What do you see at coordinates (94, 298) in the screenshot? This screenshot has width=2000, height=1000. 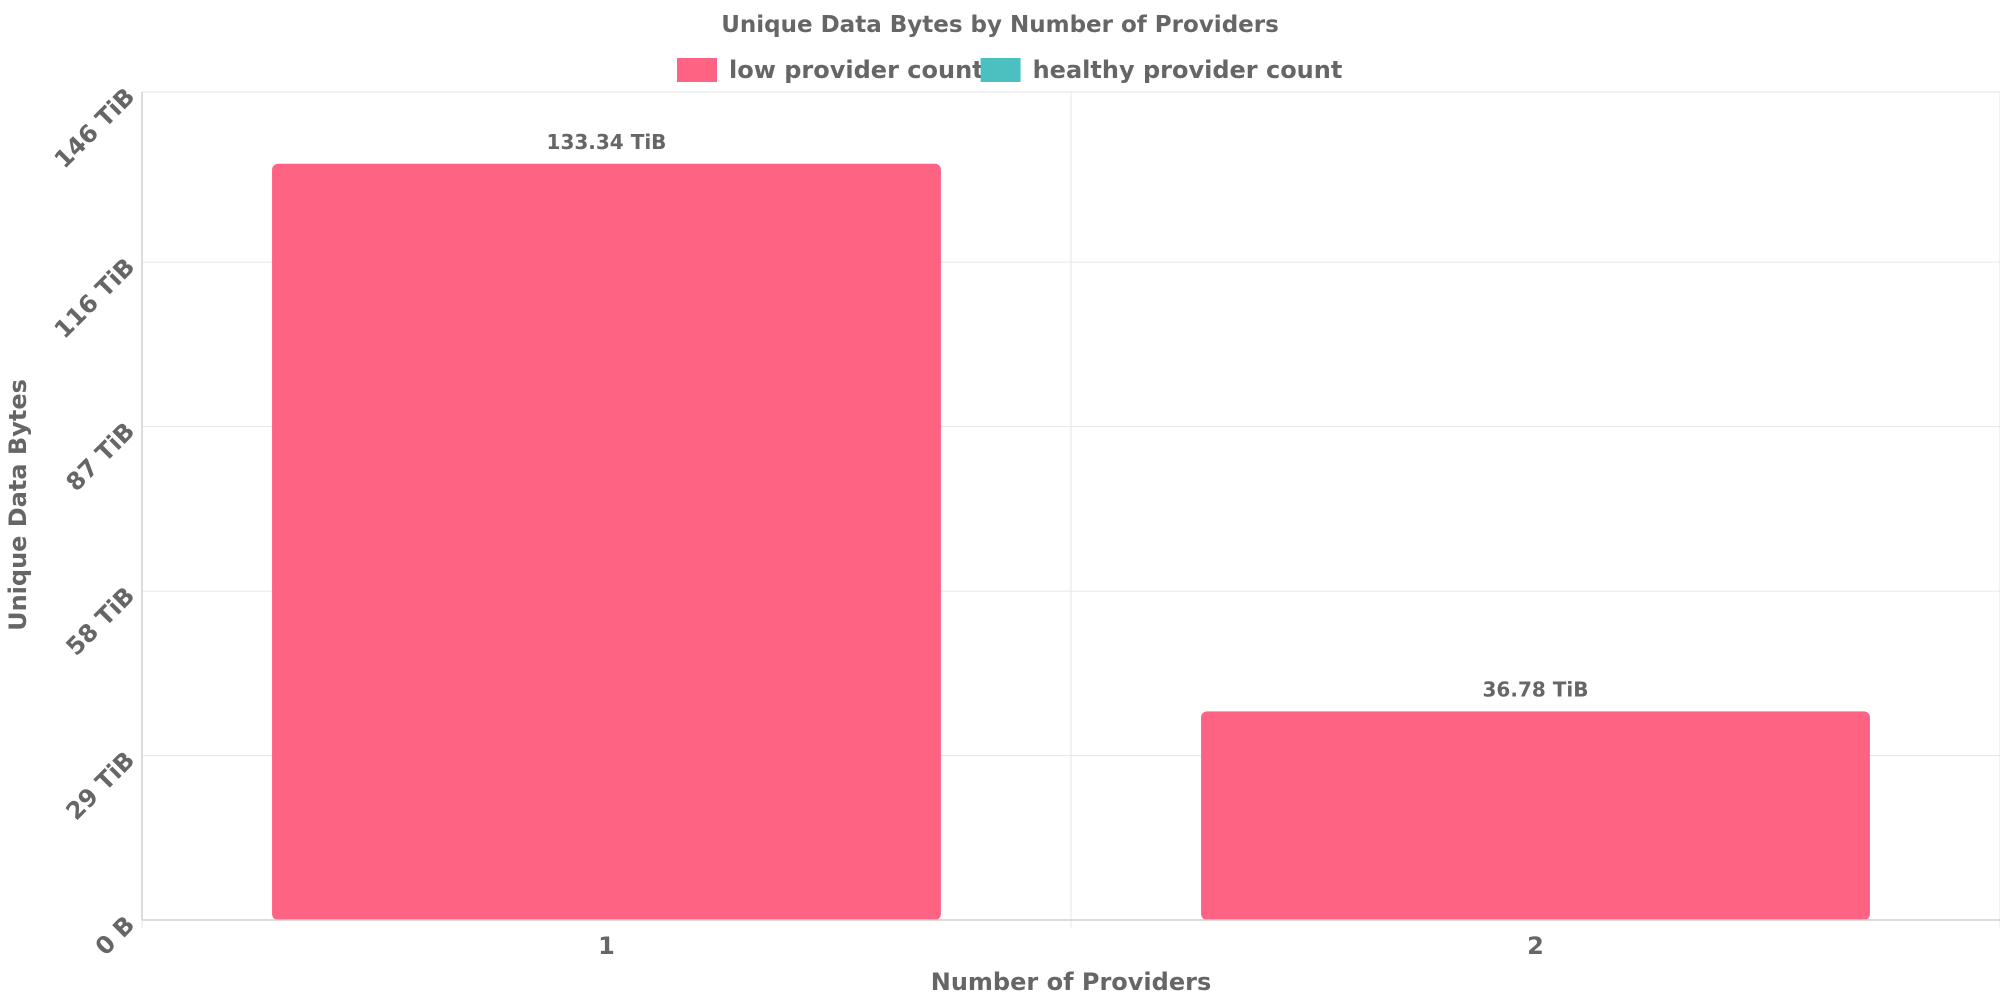 I see `y-tick-label: 116 TiB` at bounding box center [94, 298].